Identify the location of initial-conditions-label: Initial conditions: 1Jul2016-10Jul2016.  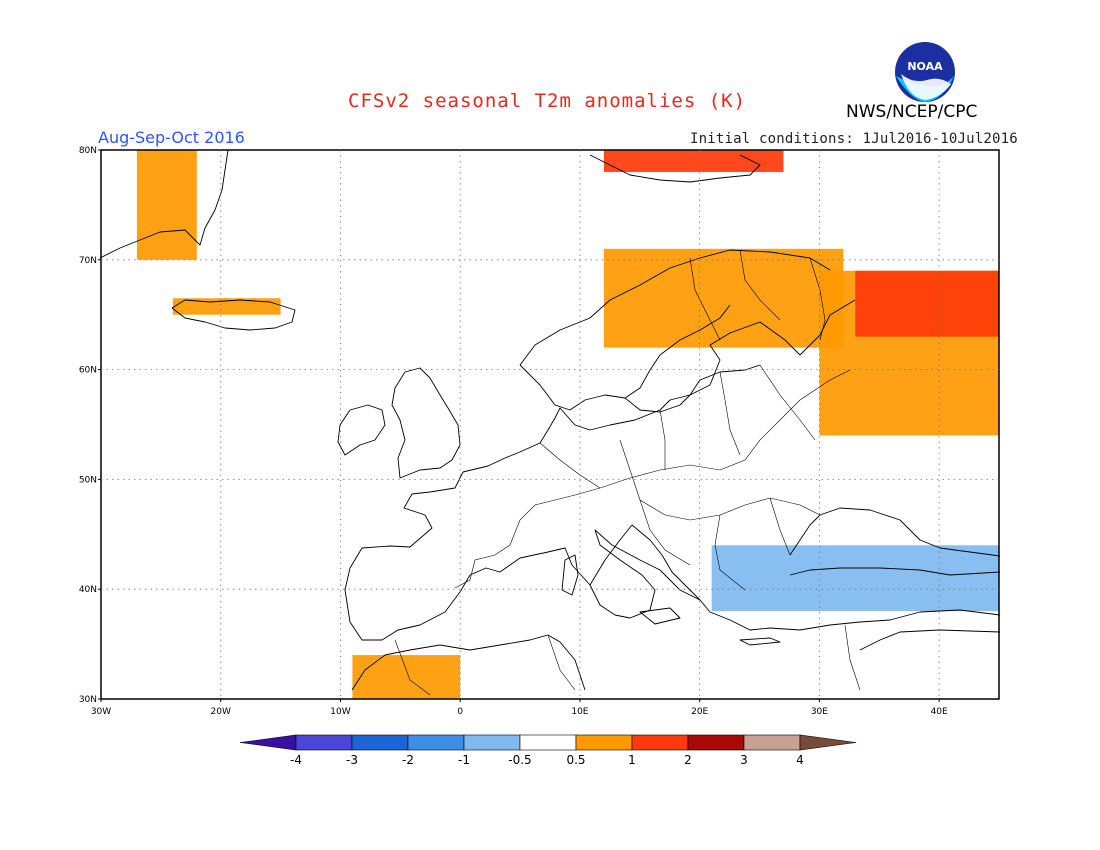
(854, 139).